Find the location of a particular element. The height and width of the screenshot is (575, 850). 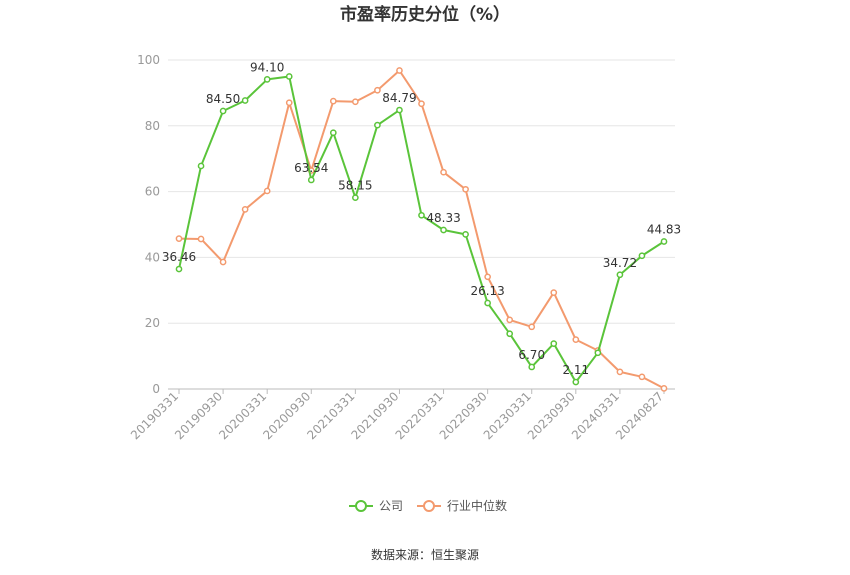

y-tick-label: 20 is located at coordinates (152, 323).